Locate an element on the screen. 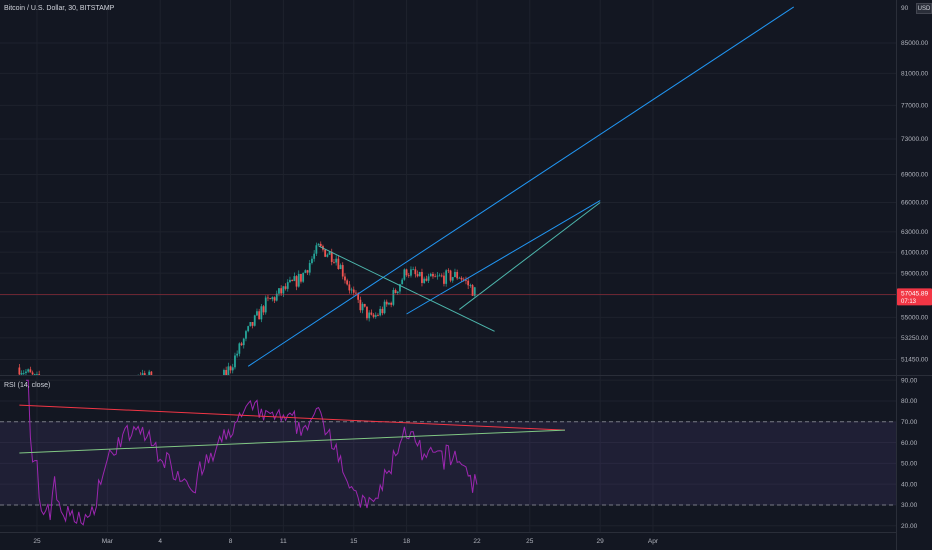 The image size is (932, 550). rsi-line is located at coordinates (252, 452).